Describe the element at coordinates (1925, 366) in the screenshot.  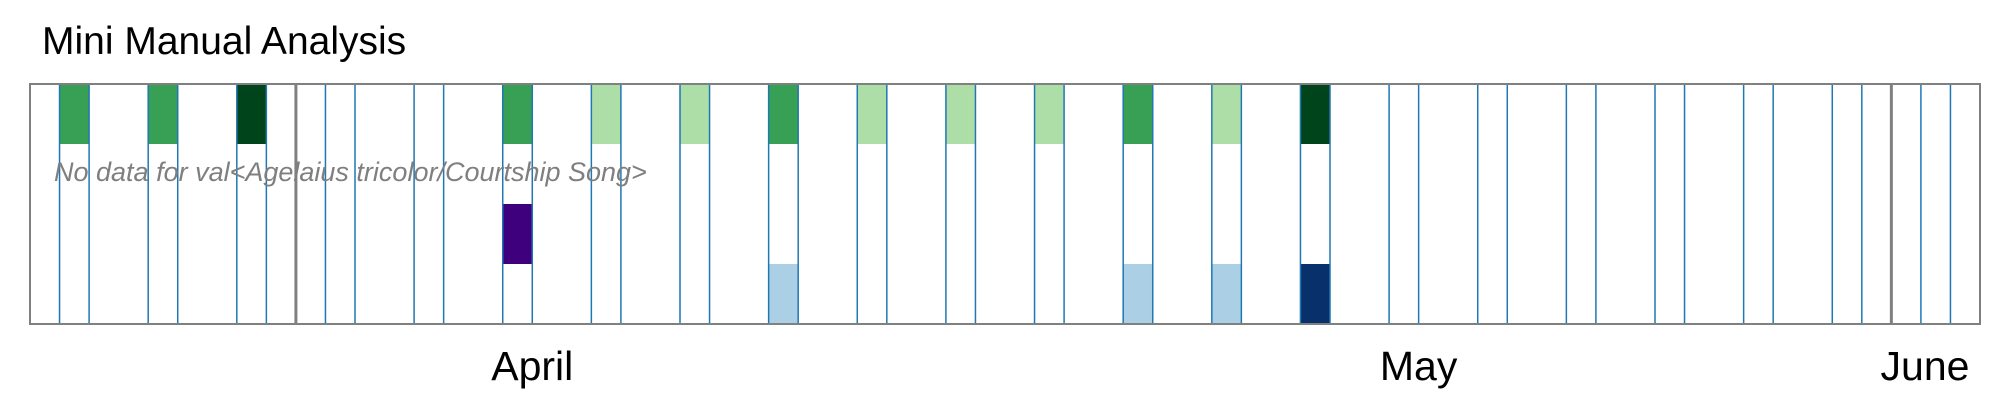
I see `month-label: June` at that location.